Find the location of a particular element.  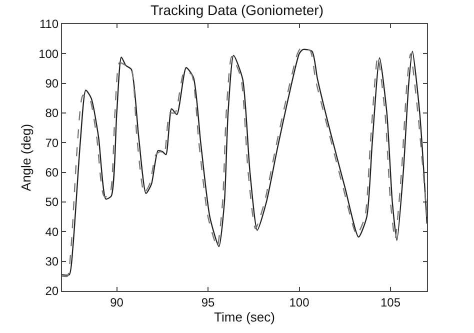

y-tick-label: 40 is located at coordinates (52, 231).